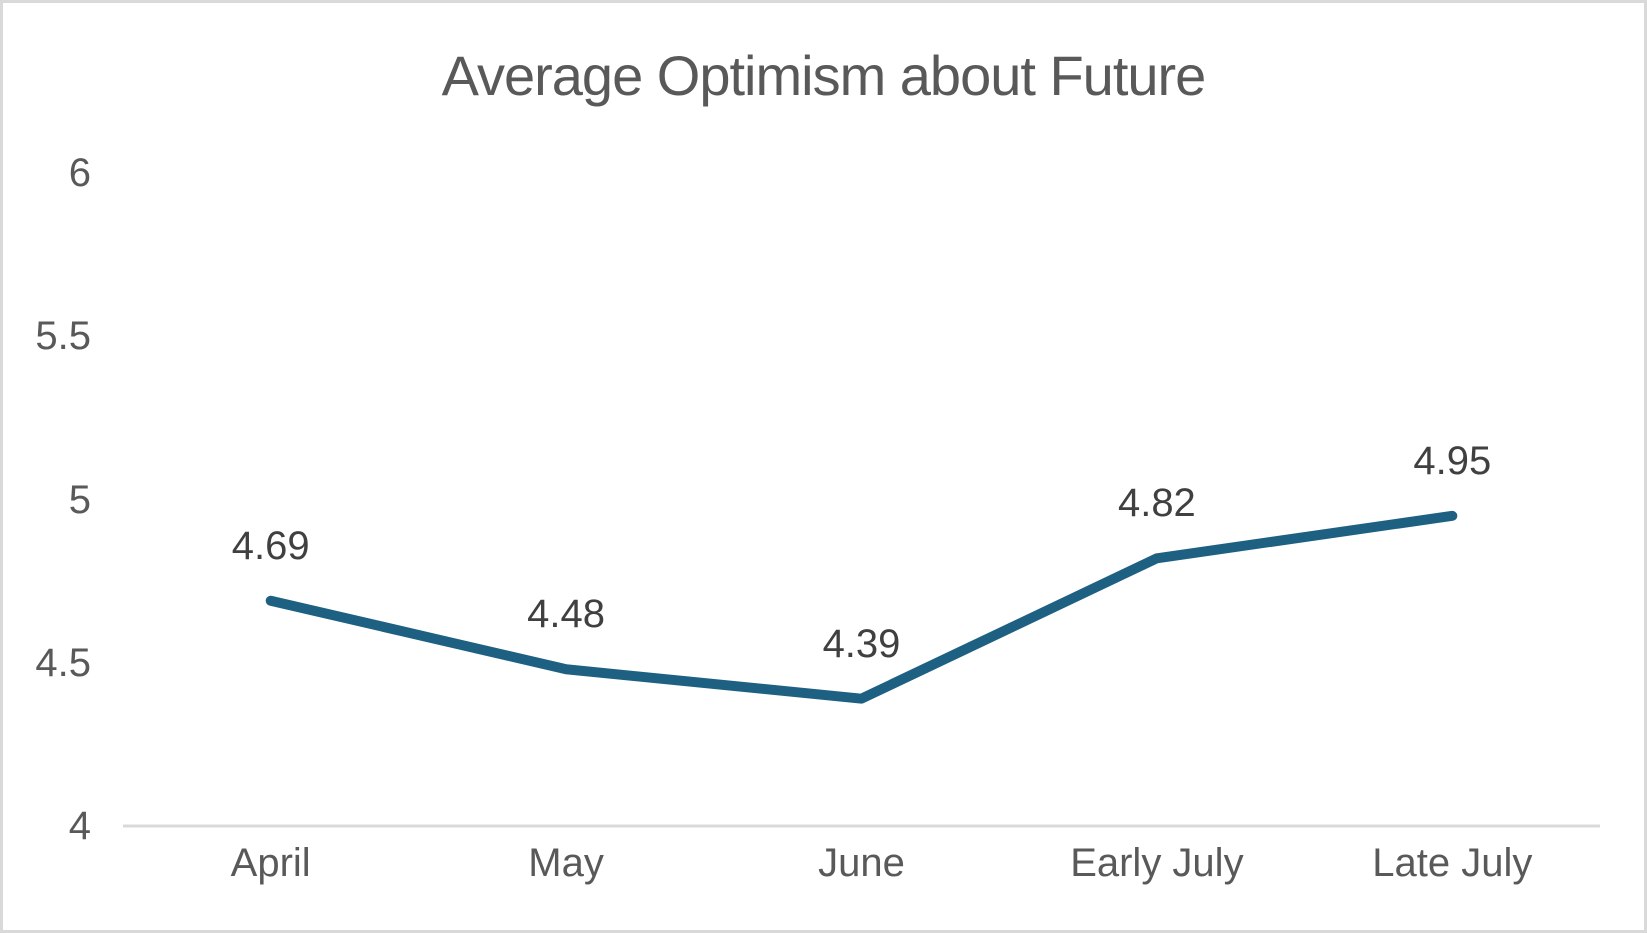  What do you see at coordinates (566, 863) in the screenshot?
I see `x-tick-label: May` at bounding box center [566, 863].